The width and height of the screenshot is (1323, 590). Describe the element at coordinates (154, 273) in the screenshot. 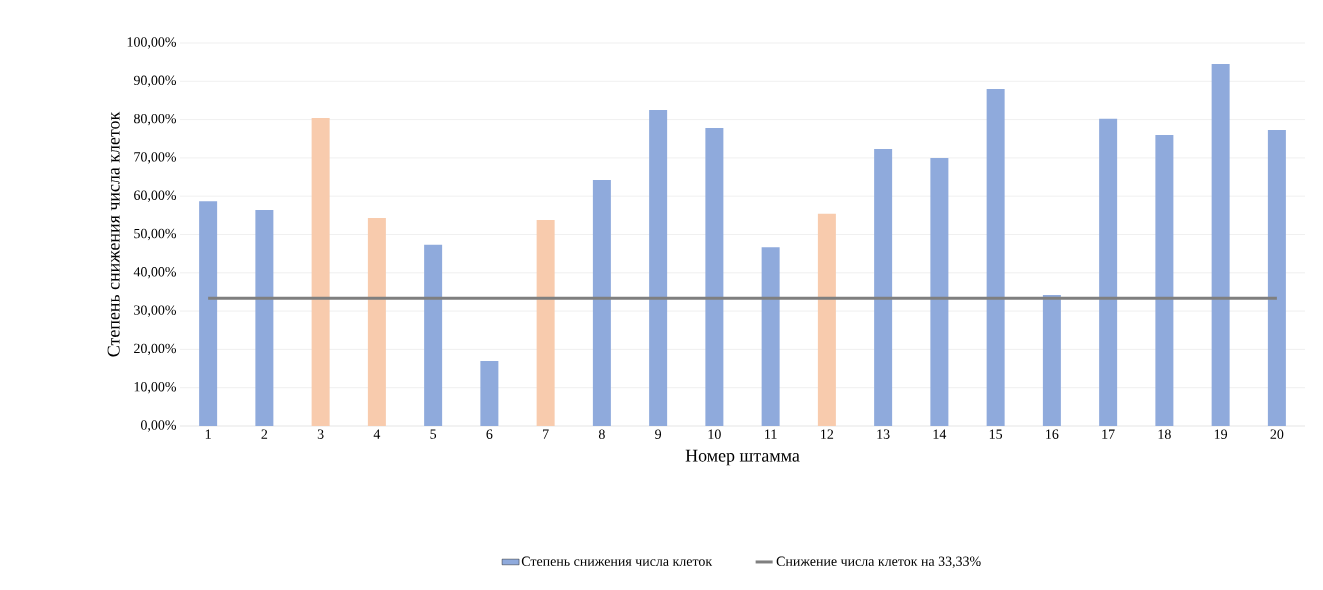

I see `y-tick-label: 40,00%` at that location.